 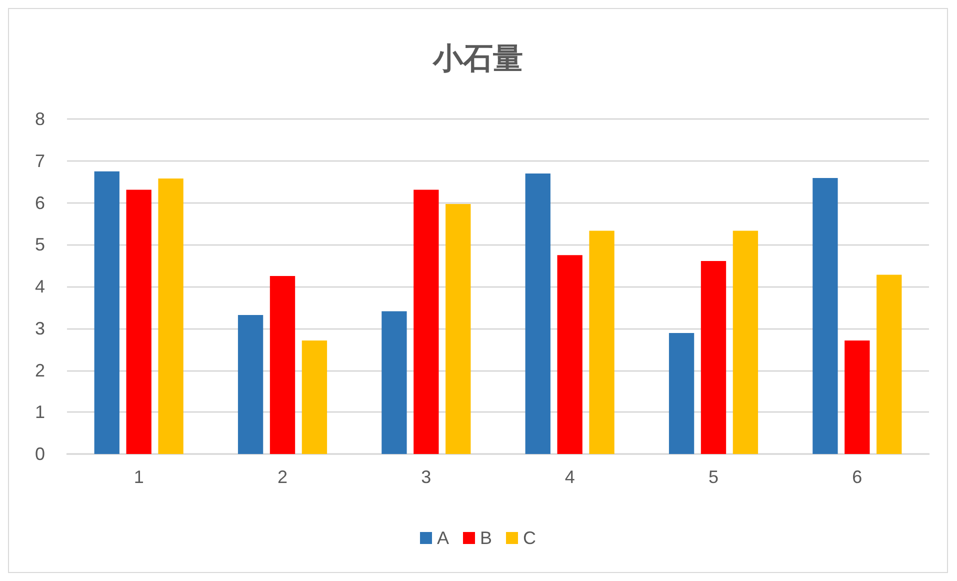 What do you see at coordinates (39, 328) in the screenshot?
I see `y-tick-label: 3` at bounding box center [39, 328].